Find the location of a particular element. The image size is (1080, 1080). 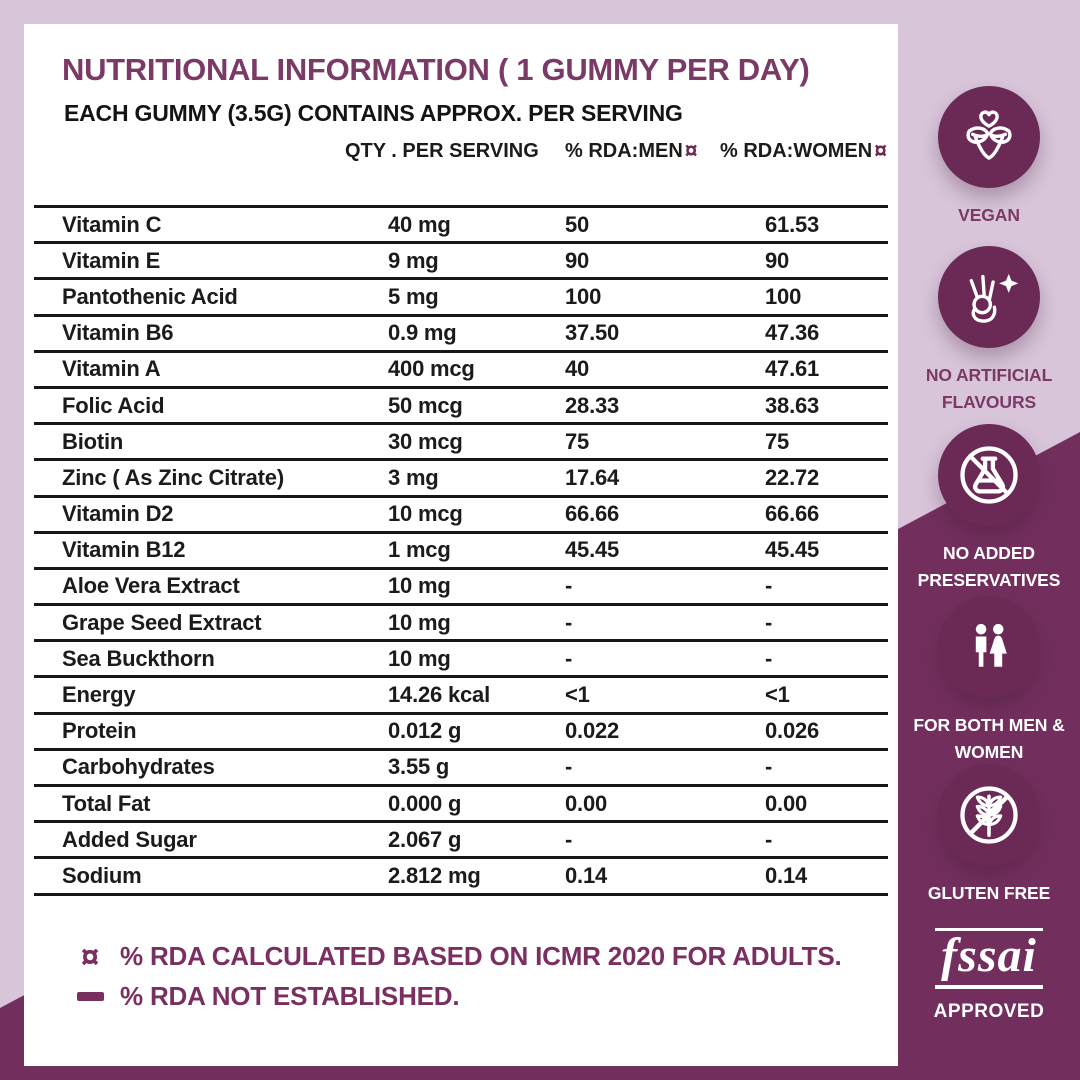

badge-gluten-free: GLUTEN FREE is located at coordinates (989, 835).